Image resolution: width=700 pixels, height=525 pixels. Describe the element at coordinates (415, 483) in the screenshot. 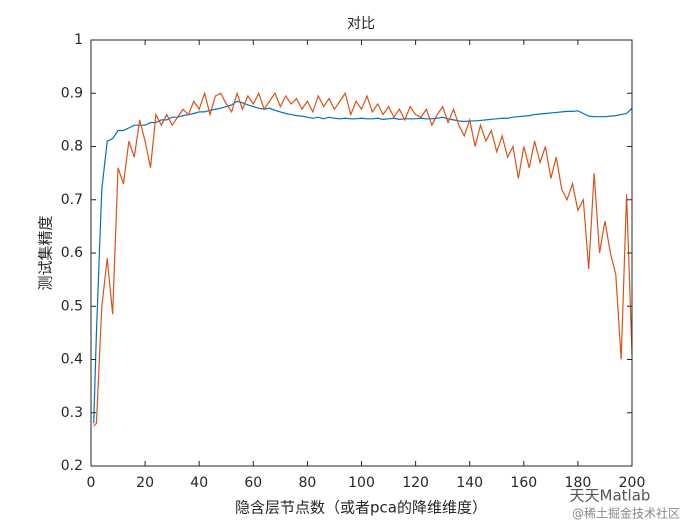

I see `x-tick-label: 120` at that location.